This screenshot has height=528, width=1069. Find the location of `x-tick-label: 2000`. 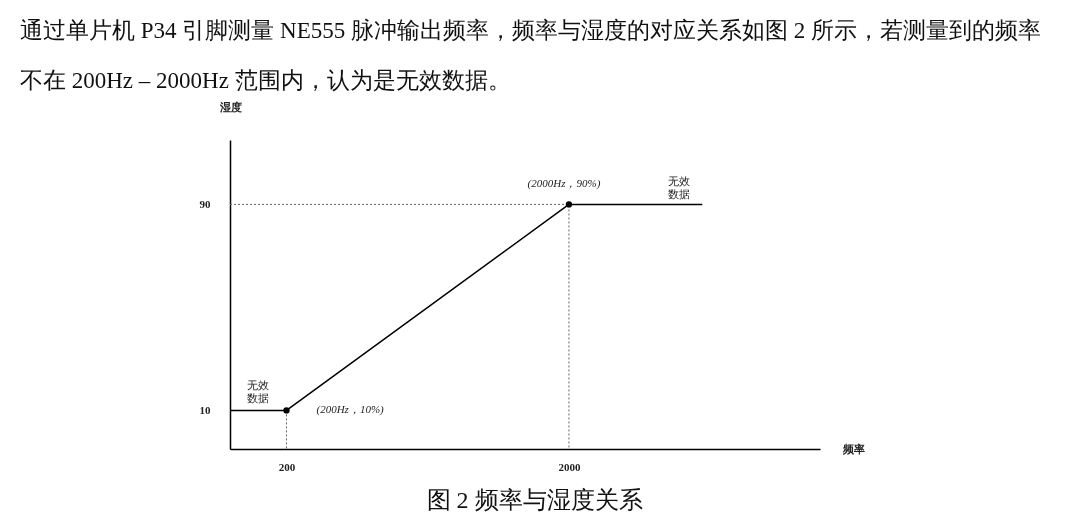

x-tick-label: 2000 is located at coordinates (569, 466).